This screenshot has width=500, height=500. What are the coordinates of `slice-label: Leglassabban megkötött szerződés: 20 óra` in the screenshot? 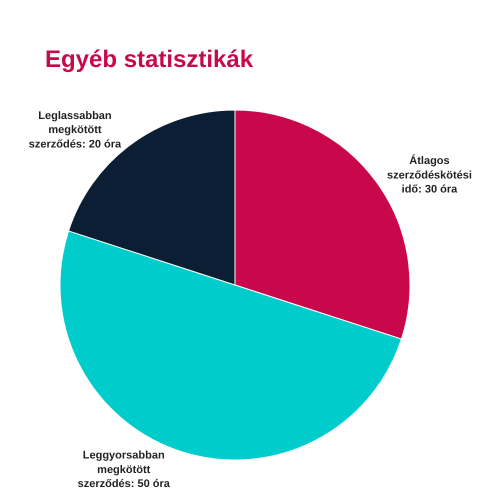 It's located at (75, 130).